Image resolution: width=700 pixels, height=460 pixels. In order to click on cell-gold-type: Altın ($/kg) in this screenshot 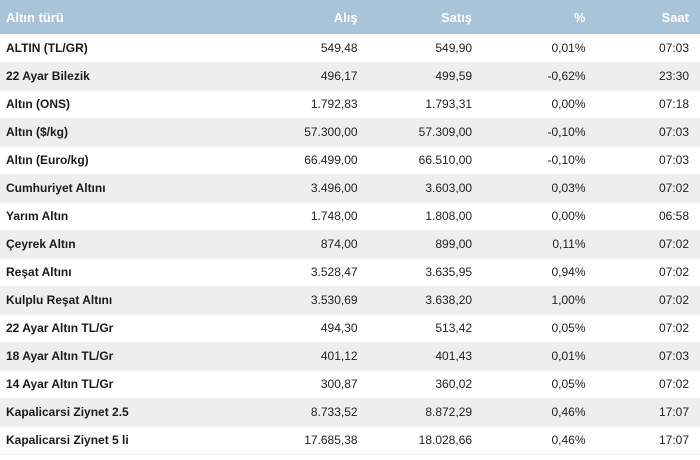, I will do `click(132, 132)`.